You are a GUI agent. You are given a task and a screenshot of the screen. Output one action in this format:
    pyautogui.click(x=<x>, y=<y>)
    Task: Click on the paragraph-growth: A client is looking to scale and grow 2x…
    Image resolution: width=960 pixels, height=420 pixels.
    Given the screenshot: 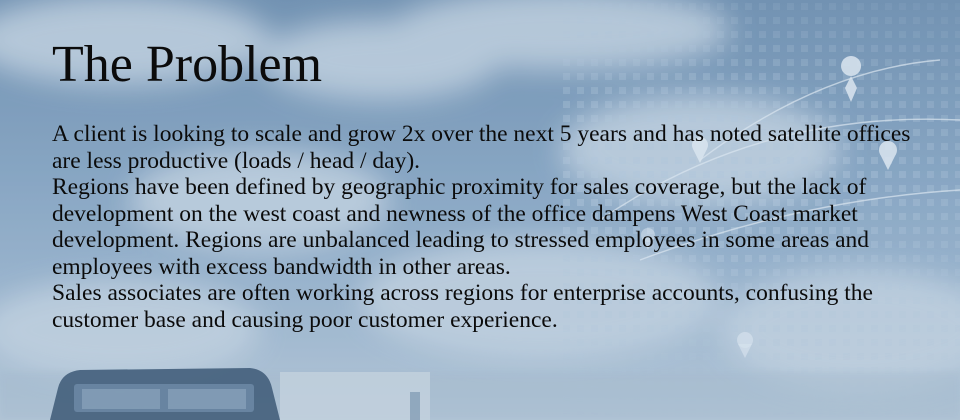 What is the action you would take?
    pyautogui.click(x=481, y=147)
    